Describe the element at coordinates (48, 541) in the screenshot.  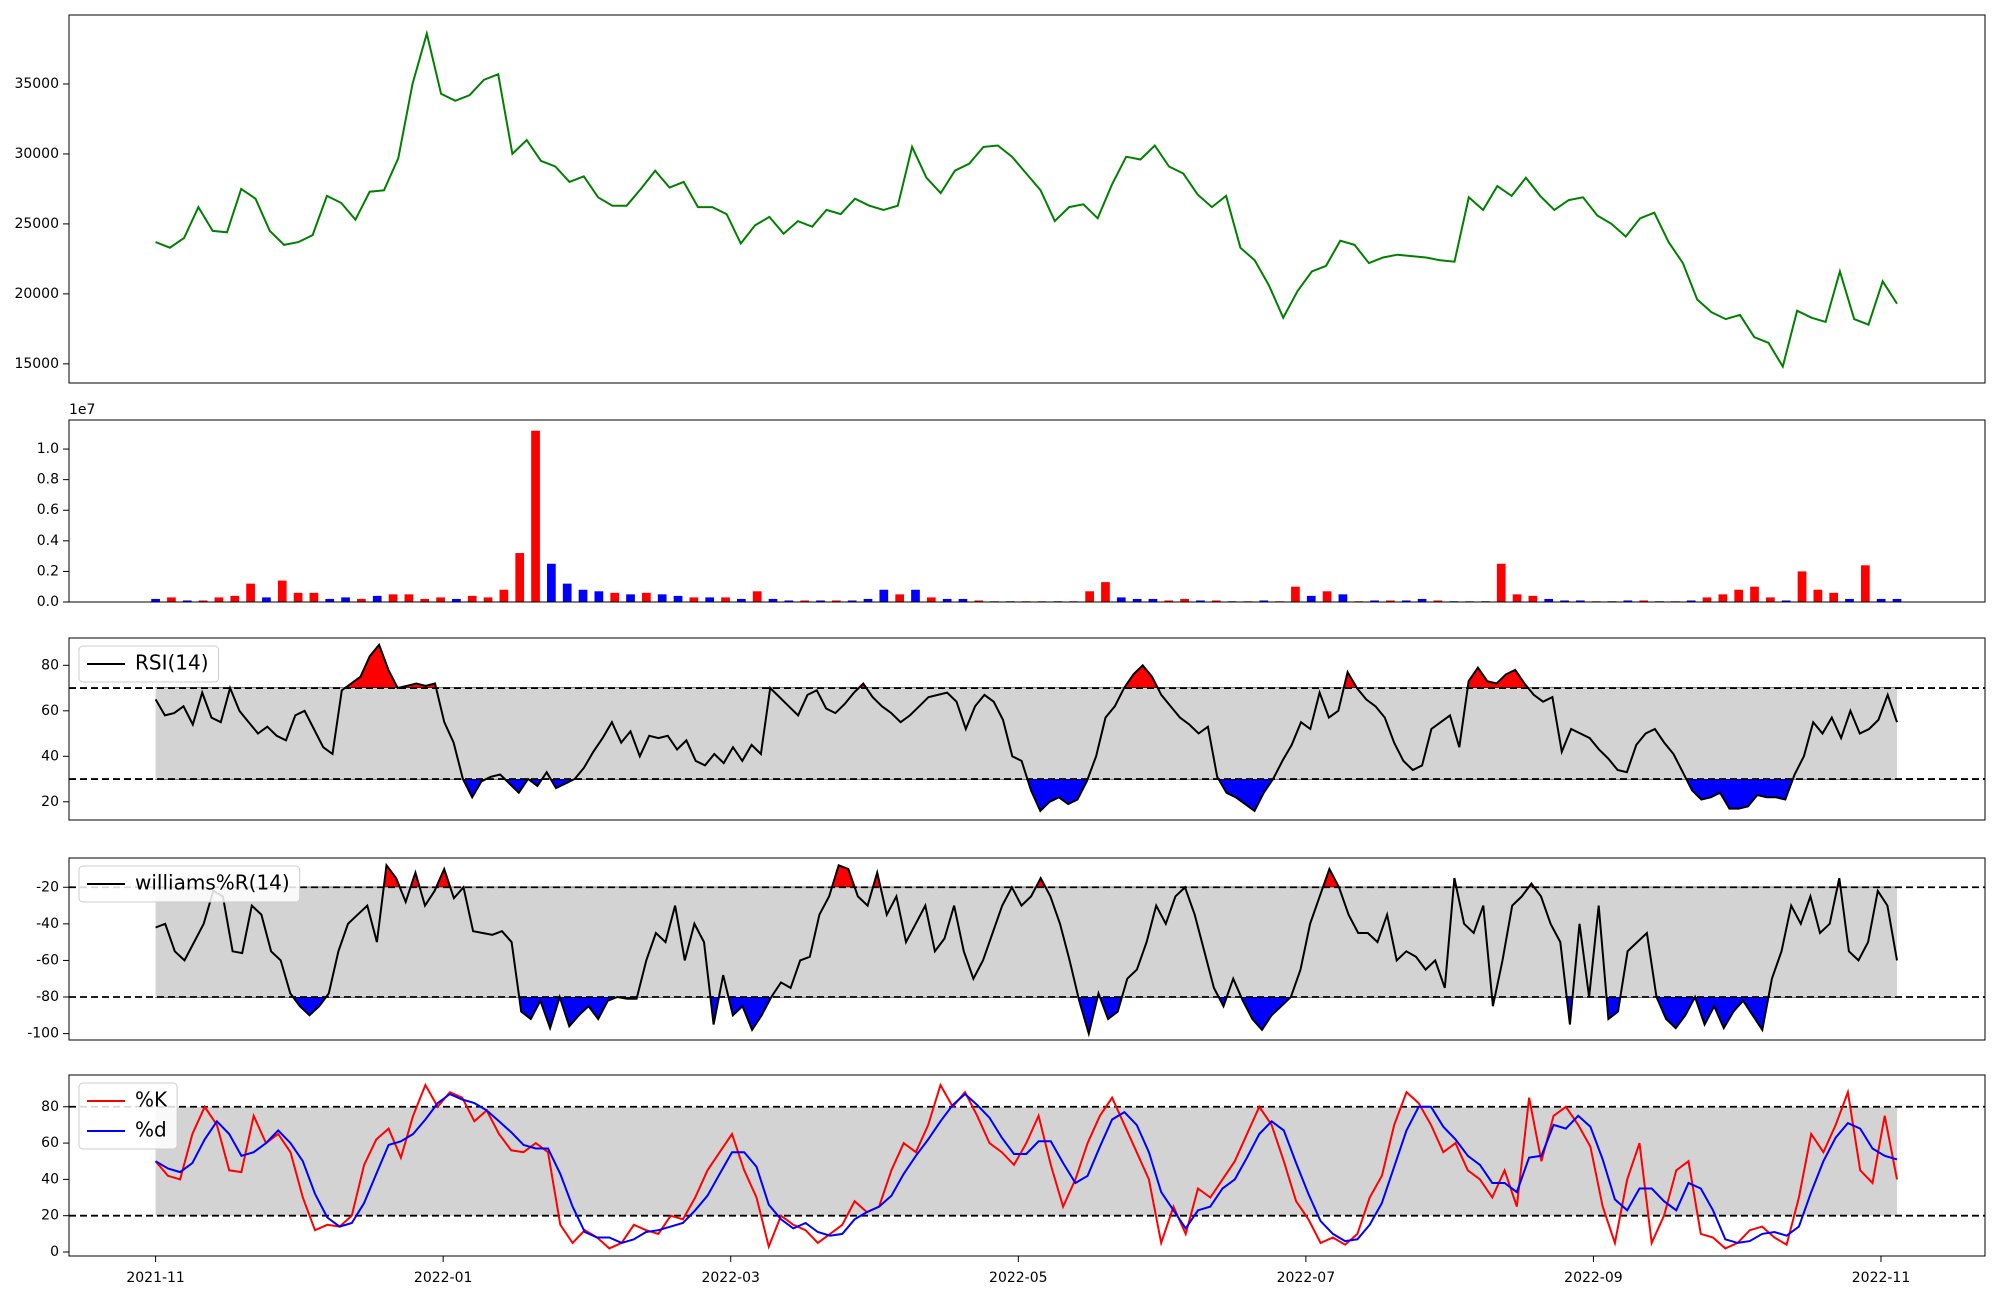
I see `y-tick-label: 0.4` at that location.